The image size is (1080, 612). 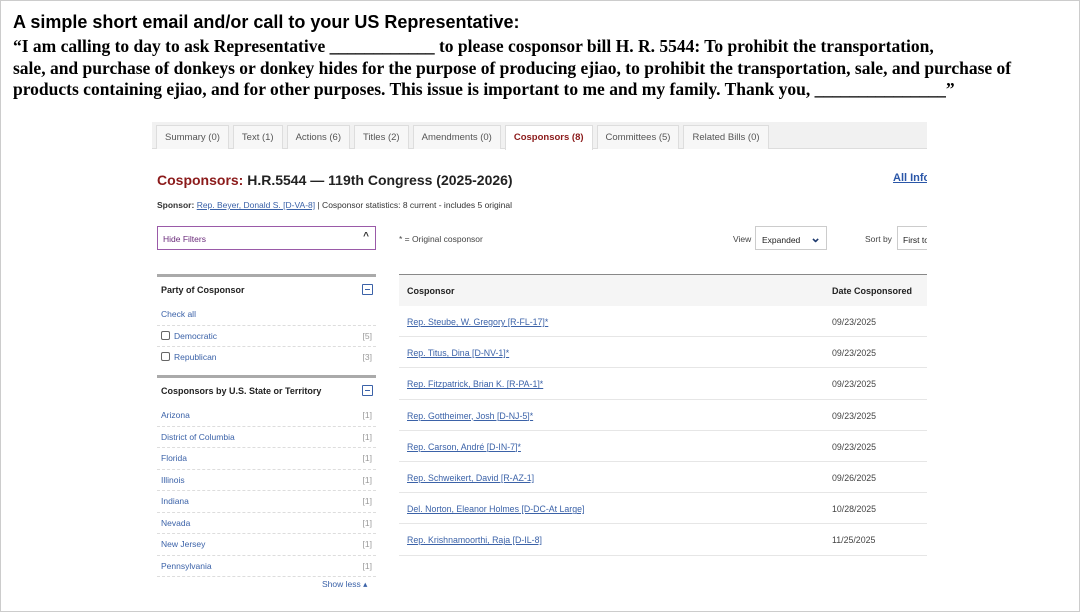 What do you see at coordinates (257, 137) in the screenshot?
I see `tab-text: Text (1)` at bounding box center [257, 137].